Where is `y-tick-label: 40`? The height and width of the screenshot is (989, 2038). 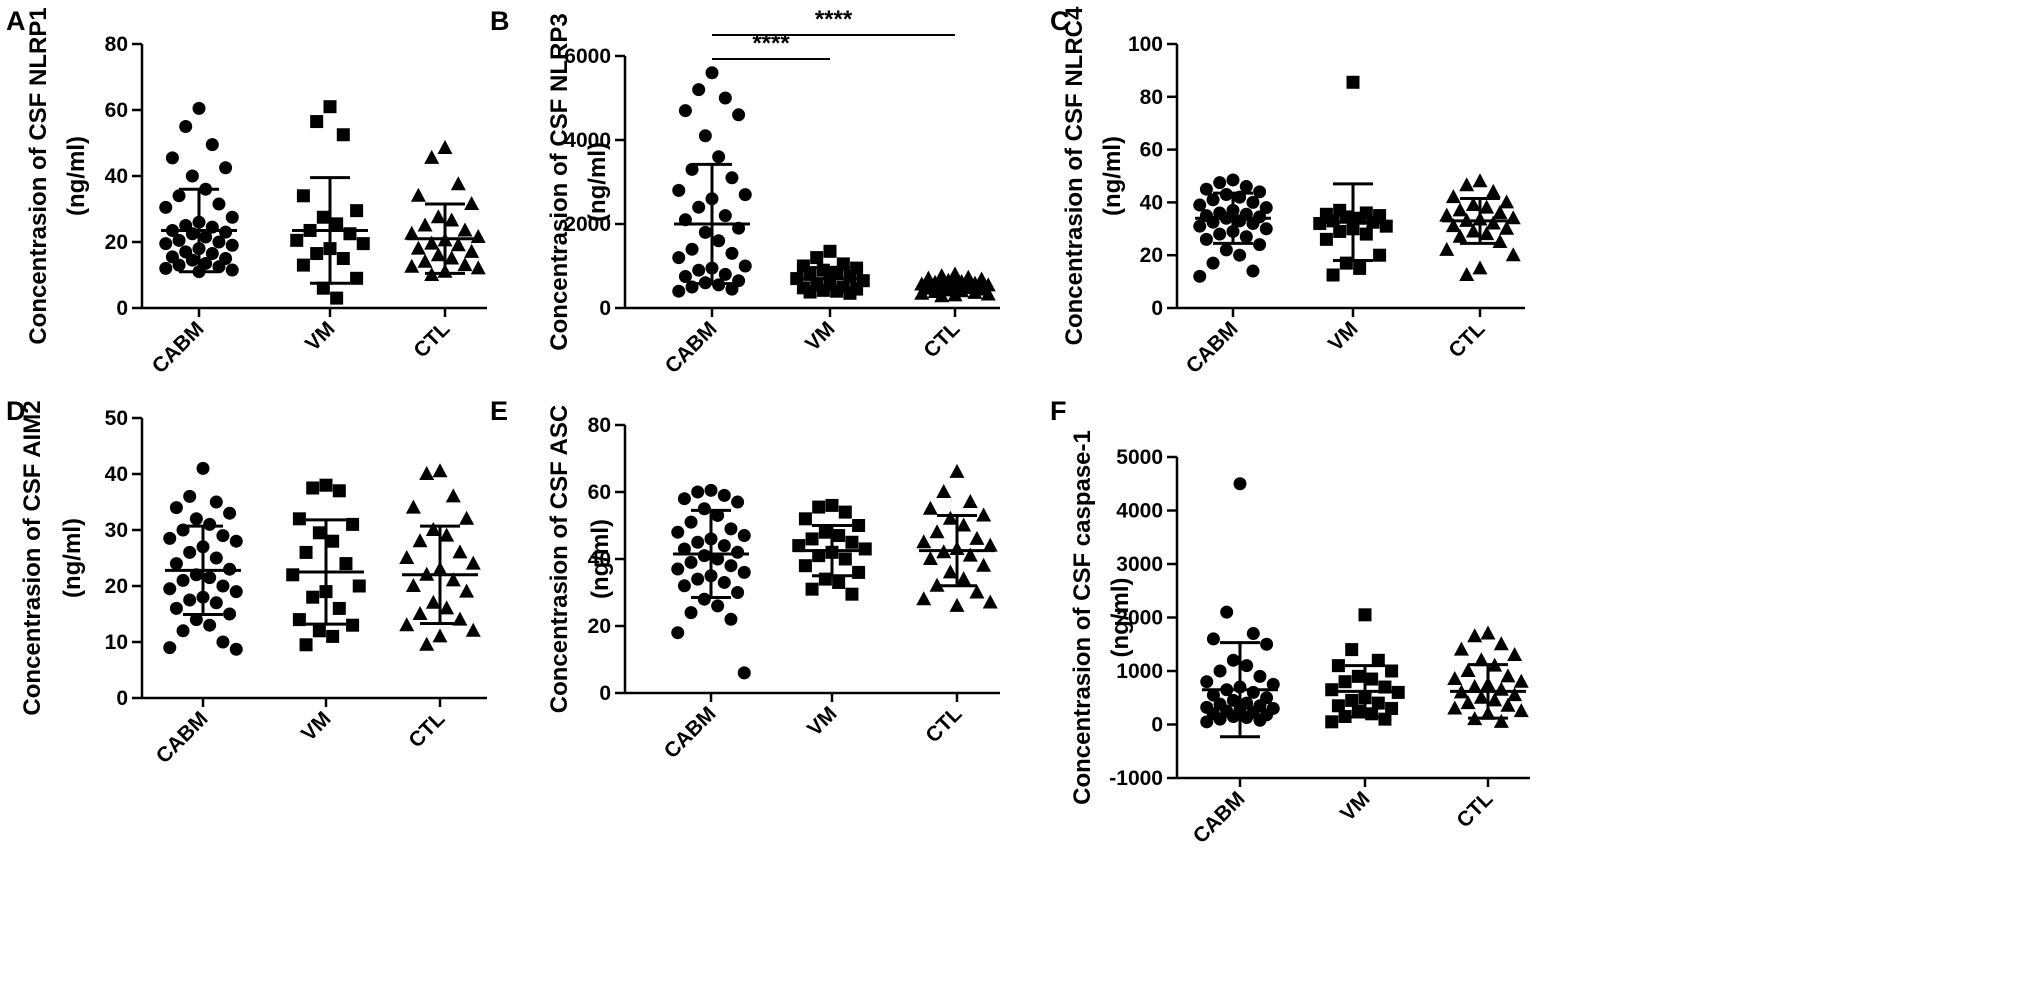 y-tick-label: 40 is located at coordinates (599, 559).